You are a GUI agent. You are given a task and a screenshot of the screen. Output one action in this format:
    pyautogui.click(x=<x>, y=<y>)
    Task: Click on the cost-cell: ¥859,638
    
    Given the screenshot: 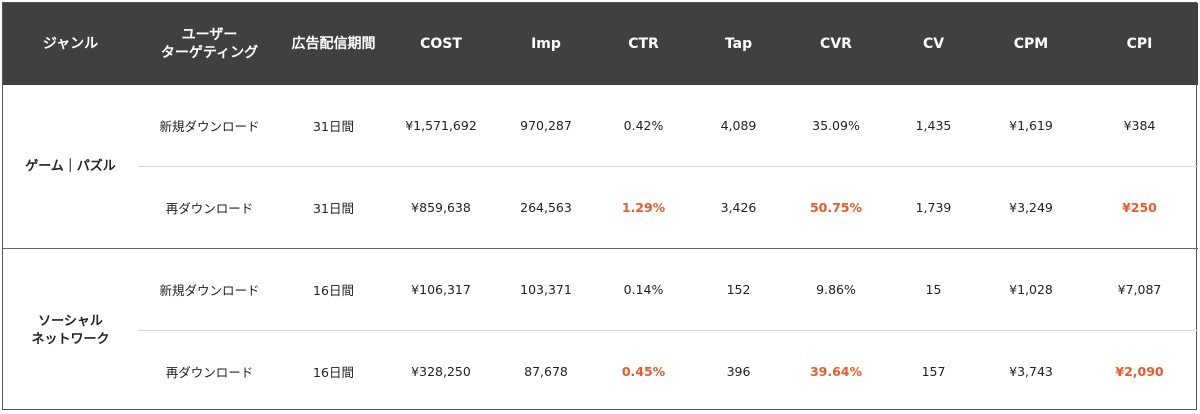 What is the action you would take?
    pyautogui.click(x=441, y=207)
    